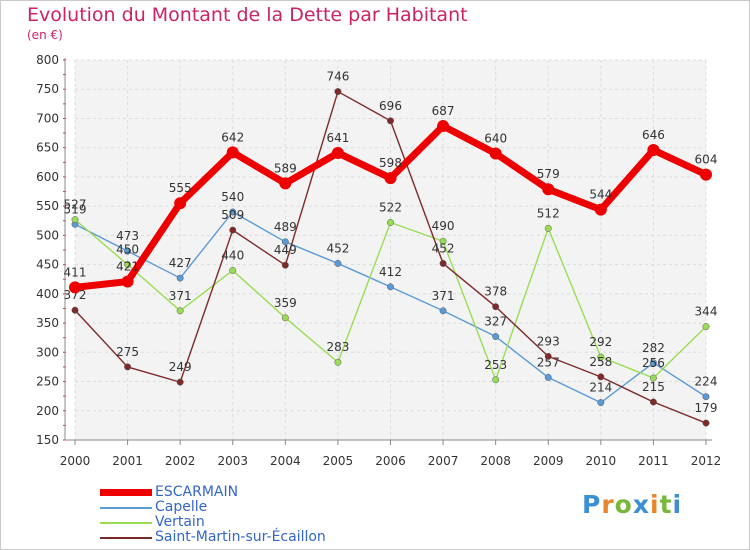 This screenshot has height=550, width=750. I want to click on data-label-escarmain: 544, so click(600, 195).